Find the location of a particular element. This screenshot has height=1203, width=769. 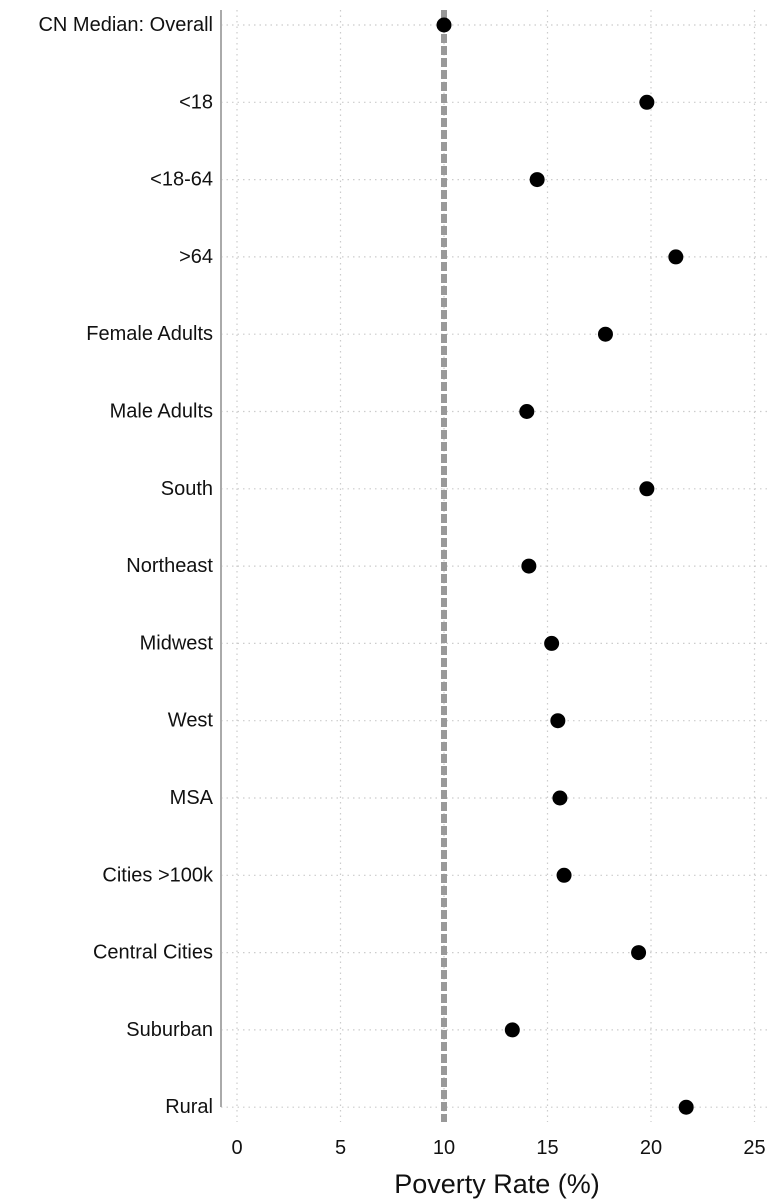

x-tick-label: 15 is located at coordinates (547, 1148).